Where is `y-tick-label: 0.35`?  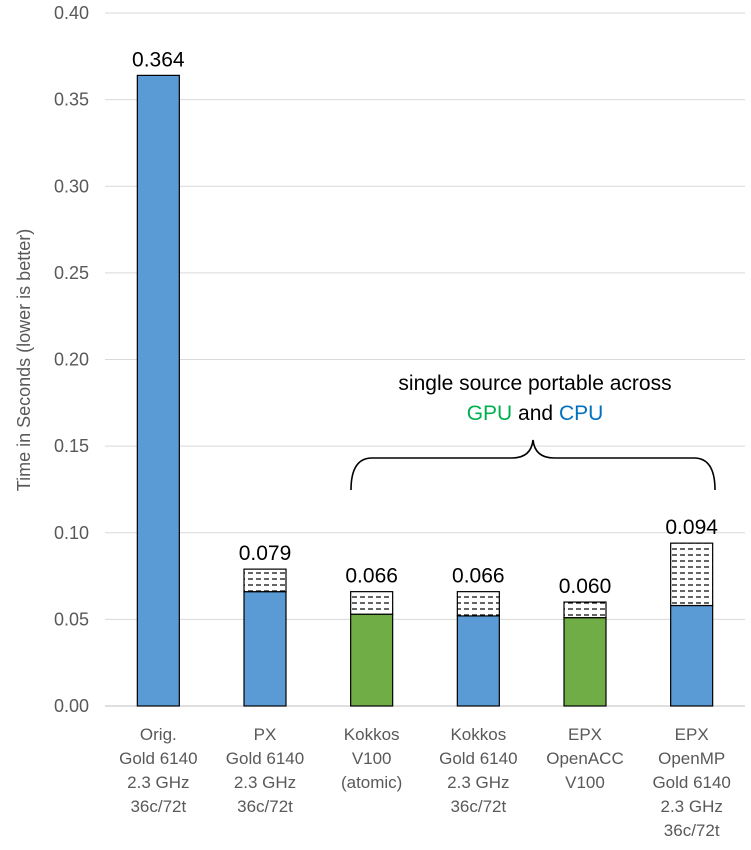
y-tick-label: 0.35 is located at coordinates (71, 100).